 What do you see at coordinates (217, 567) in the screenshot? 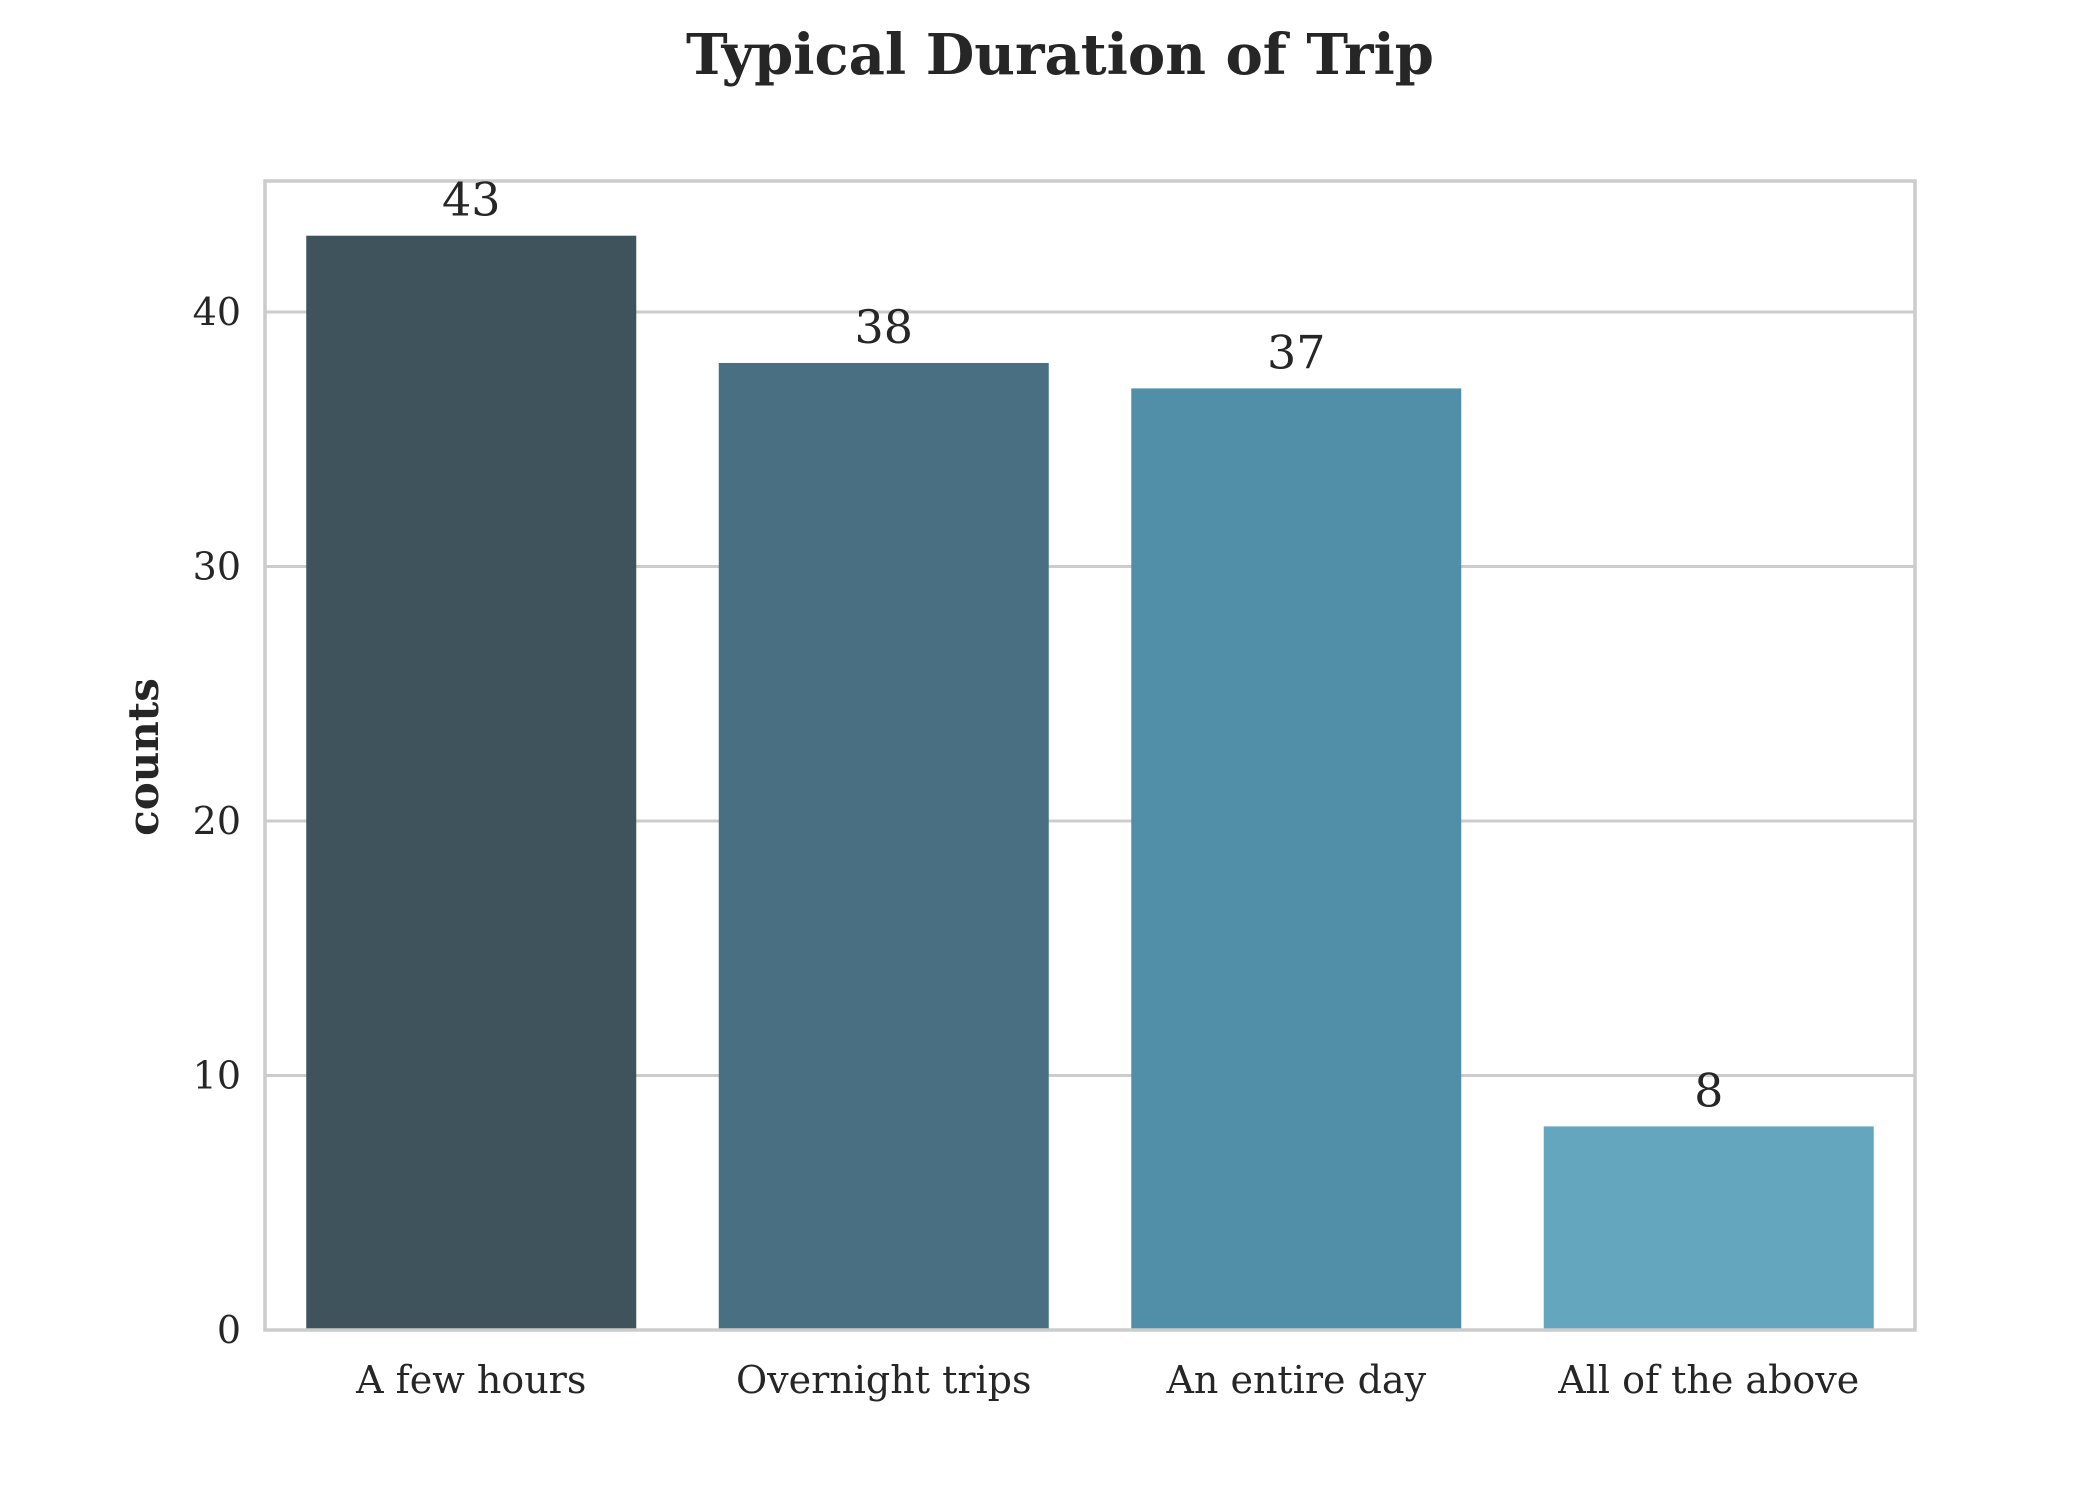
I see `y-tick-label: 30` at bounding box center [217, 567].